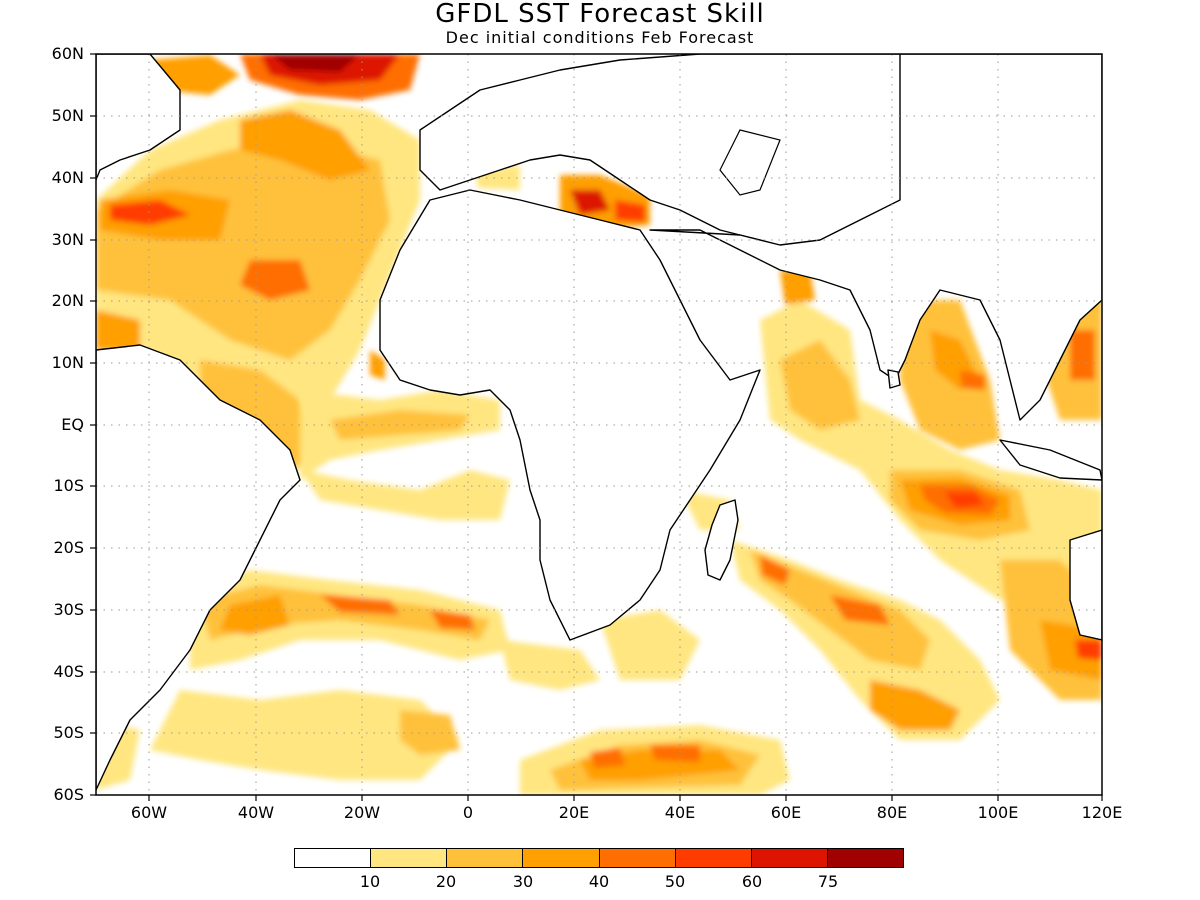 This screenshot has width=1200, height=900. Describe the element at coordinates (67, 239) in the screenshot. I see `lat-label: 30N` at that location.